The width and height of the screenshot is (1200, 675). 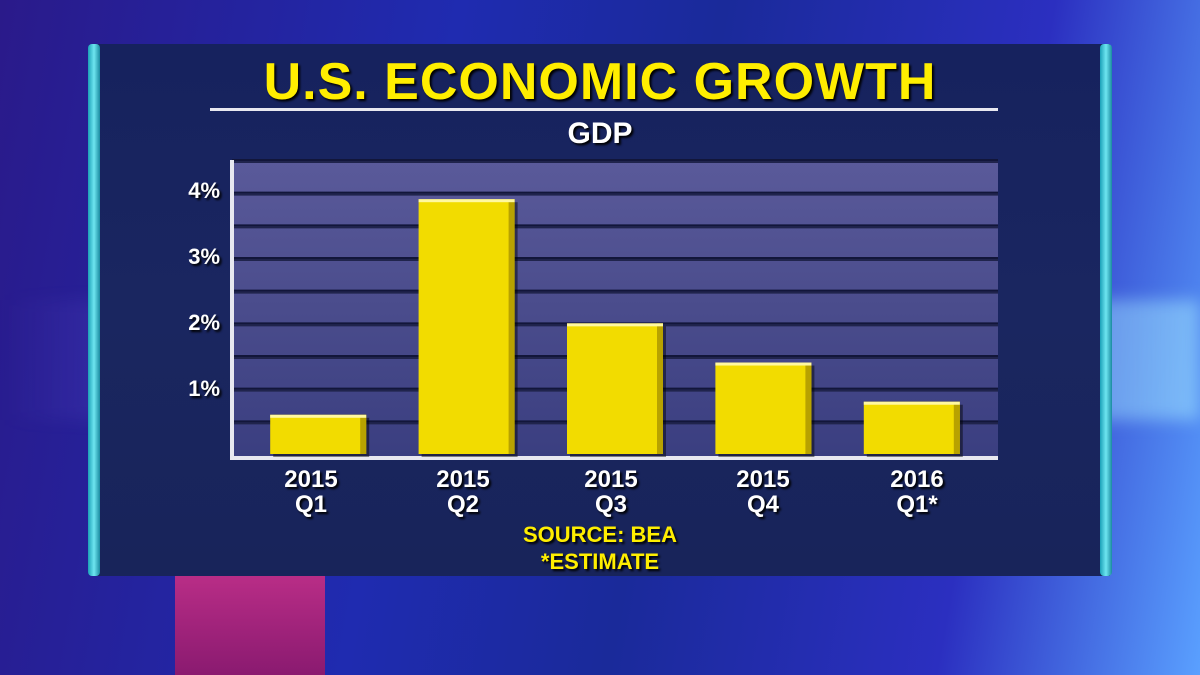 What do you see at coordinates (250, 617) in the screenshot?
I see `background-pink-block` at bounding box center [250, 617].